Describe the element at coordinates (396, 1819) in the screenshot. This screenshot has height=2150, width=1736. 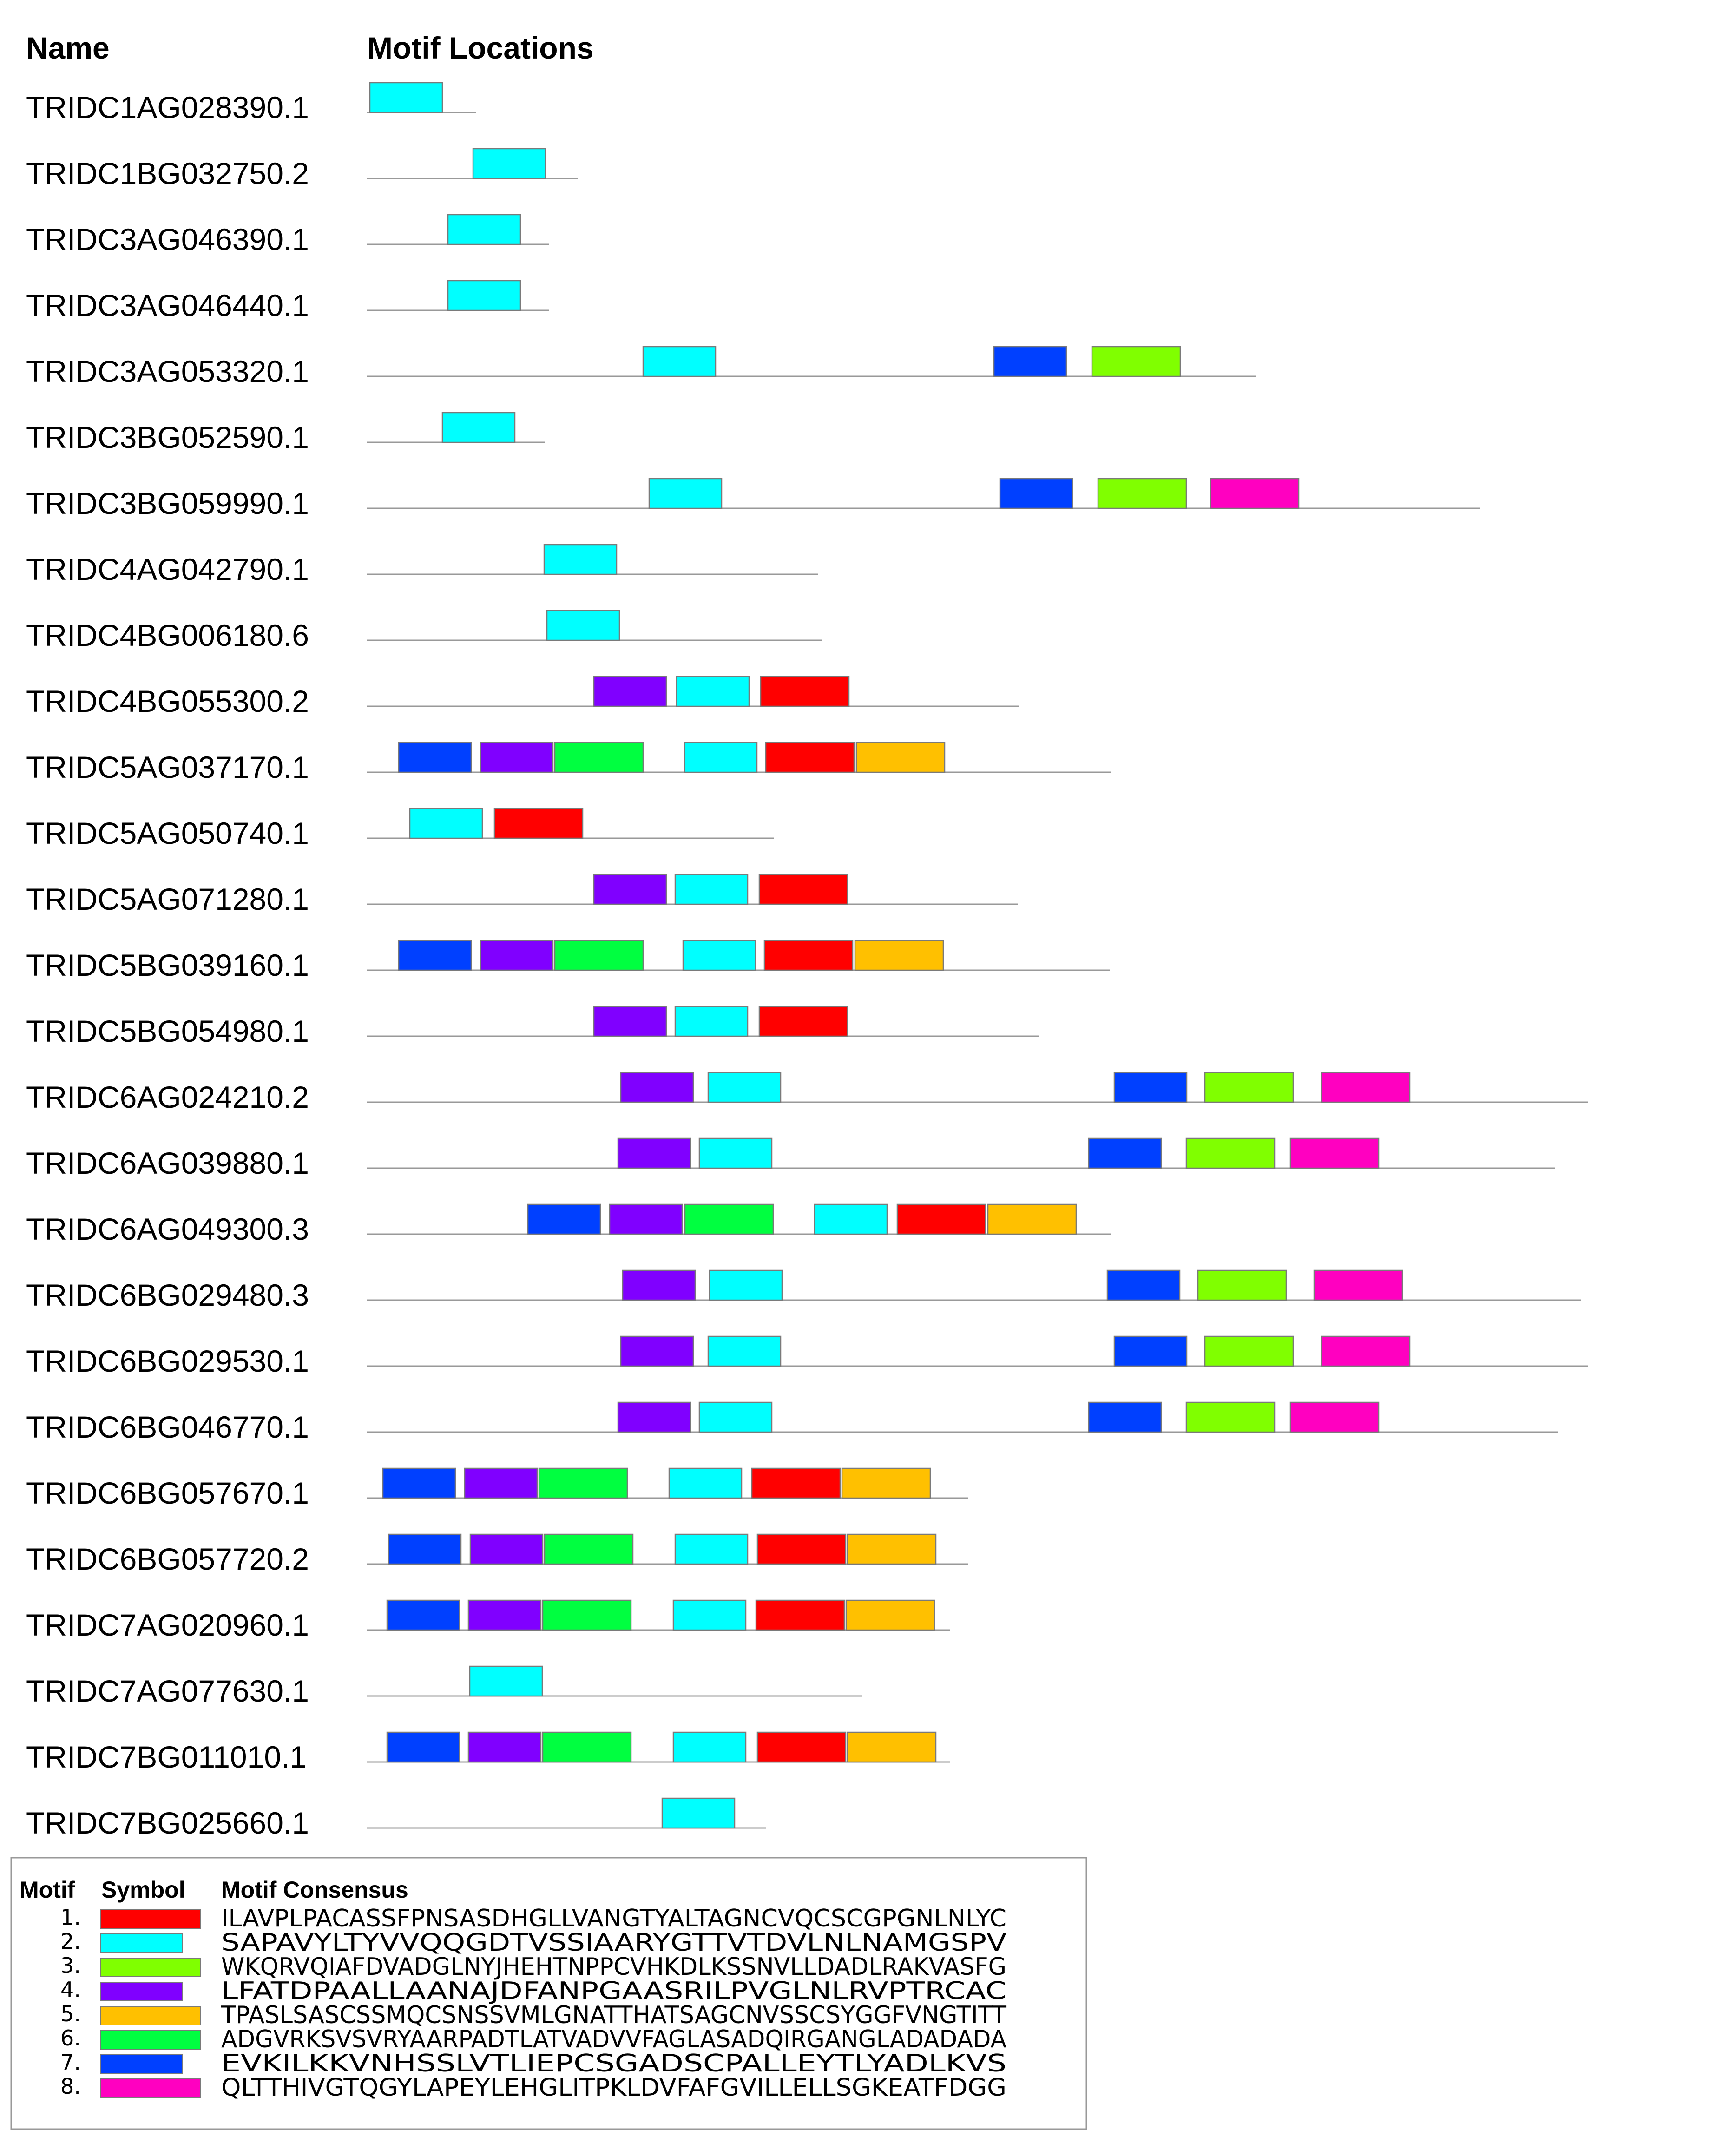
I see `gene-row: TRIDC7BG025660.1` at that location.